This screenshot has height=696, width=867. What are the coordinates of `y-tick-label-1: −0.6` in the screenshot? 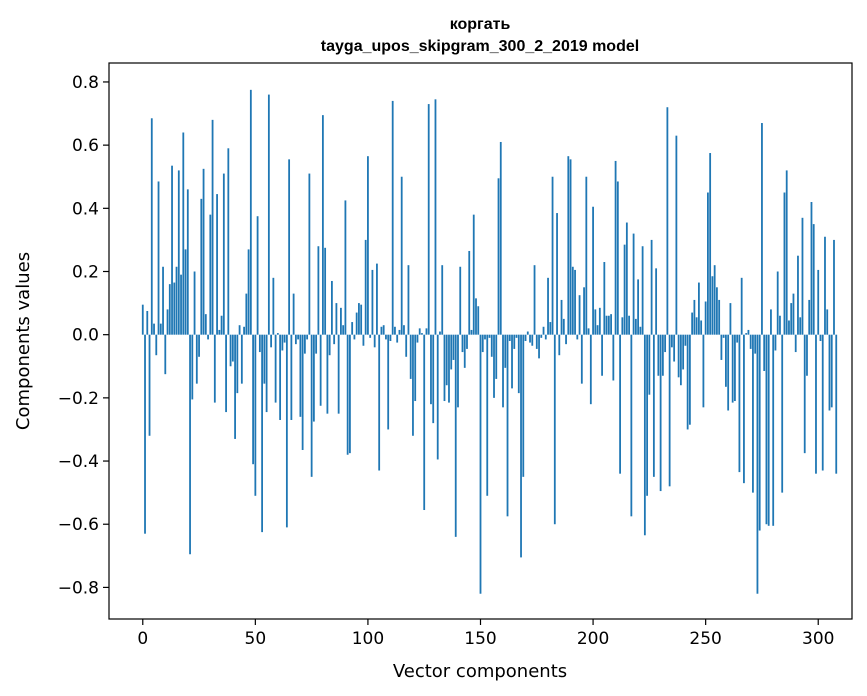 It's located at (78, 525).